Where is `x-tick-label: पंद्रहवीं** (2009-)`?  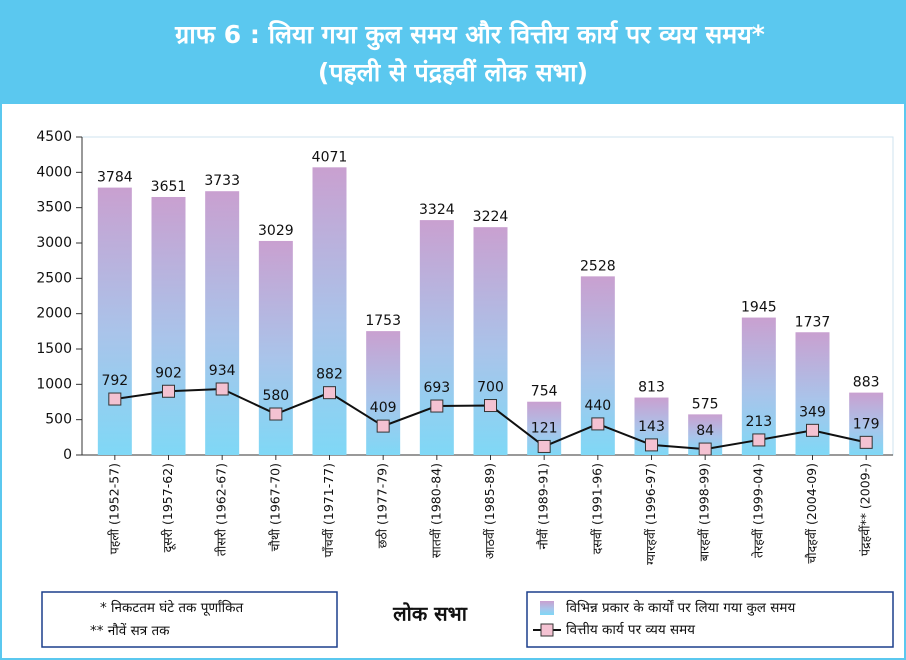 x-tick-label: पंद्रहवीं** (2009-) is located at coordinates (865, 509).